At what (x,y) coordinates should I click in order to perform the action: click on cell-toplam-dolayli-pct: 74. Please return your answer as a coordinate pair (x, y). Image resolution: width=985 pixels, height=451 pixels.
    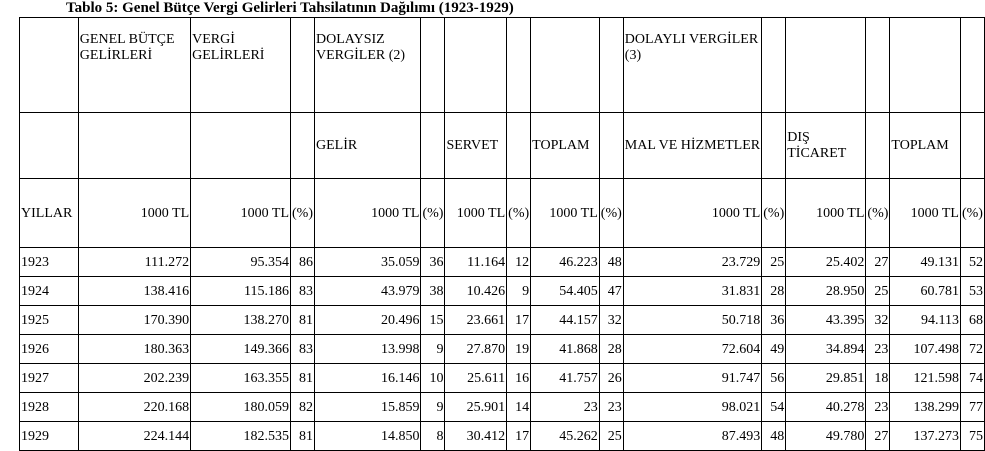
    Looking at the image, I should click on (972, 378).